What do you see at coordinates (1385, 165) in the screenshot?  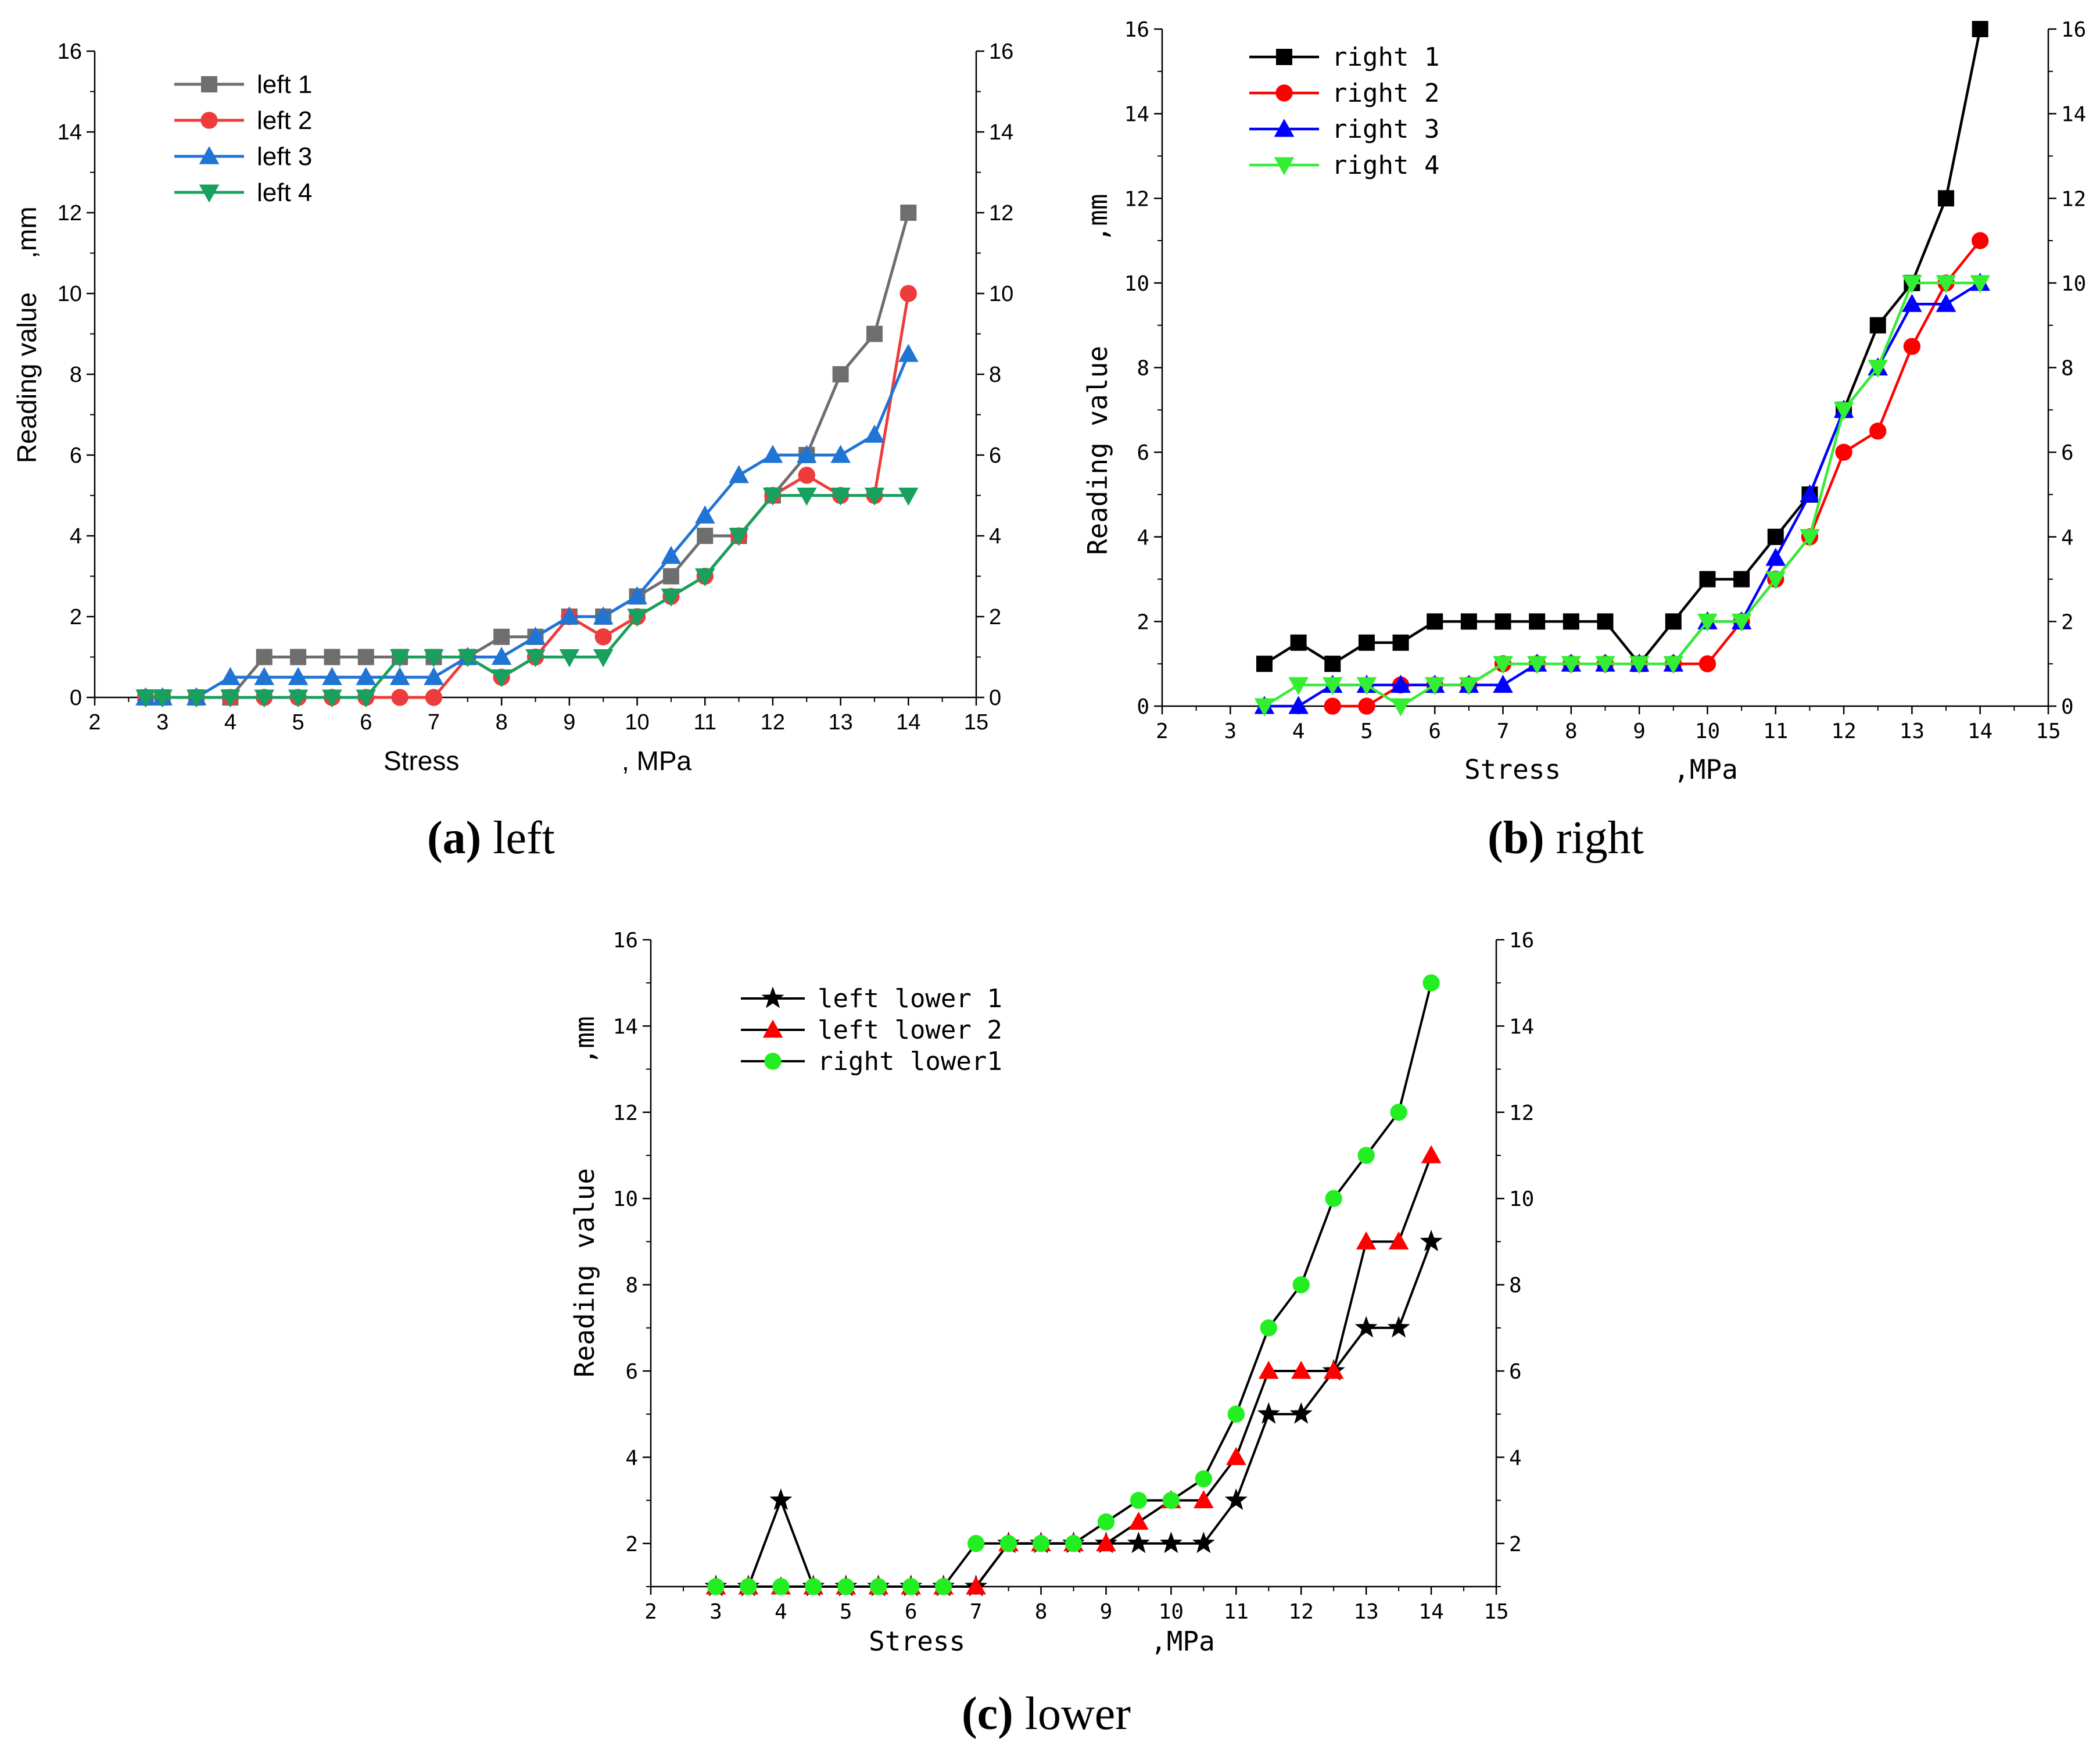 I see `legend-label: right 4` at bounding box center [1385, 165].